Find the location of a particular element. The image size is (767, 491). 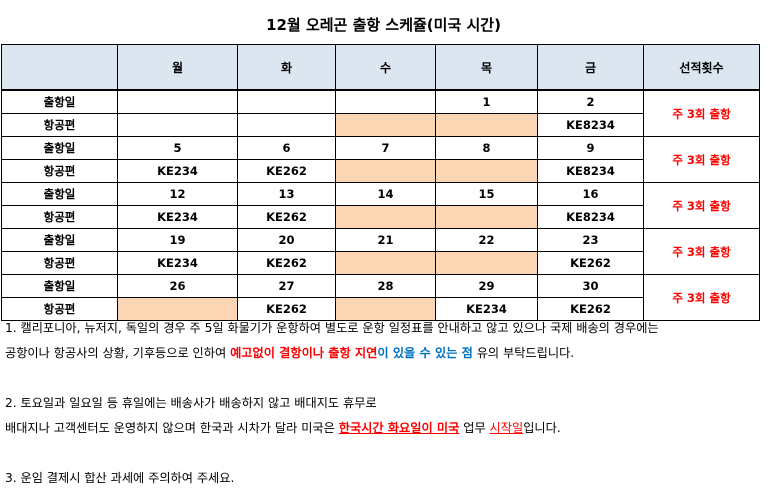

date-cell: 7 is located at coordinates (385, 148).